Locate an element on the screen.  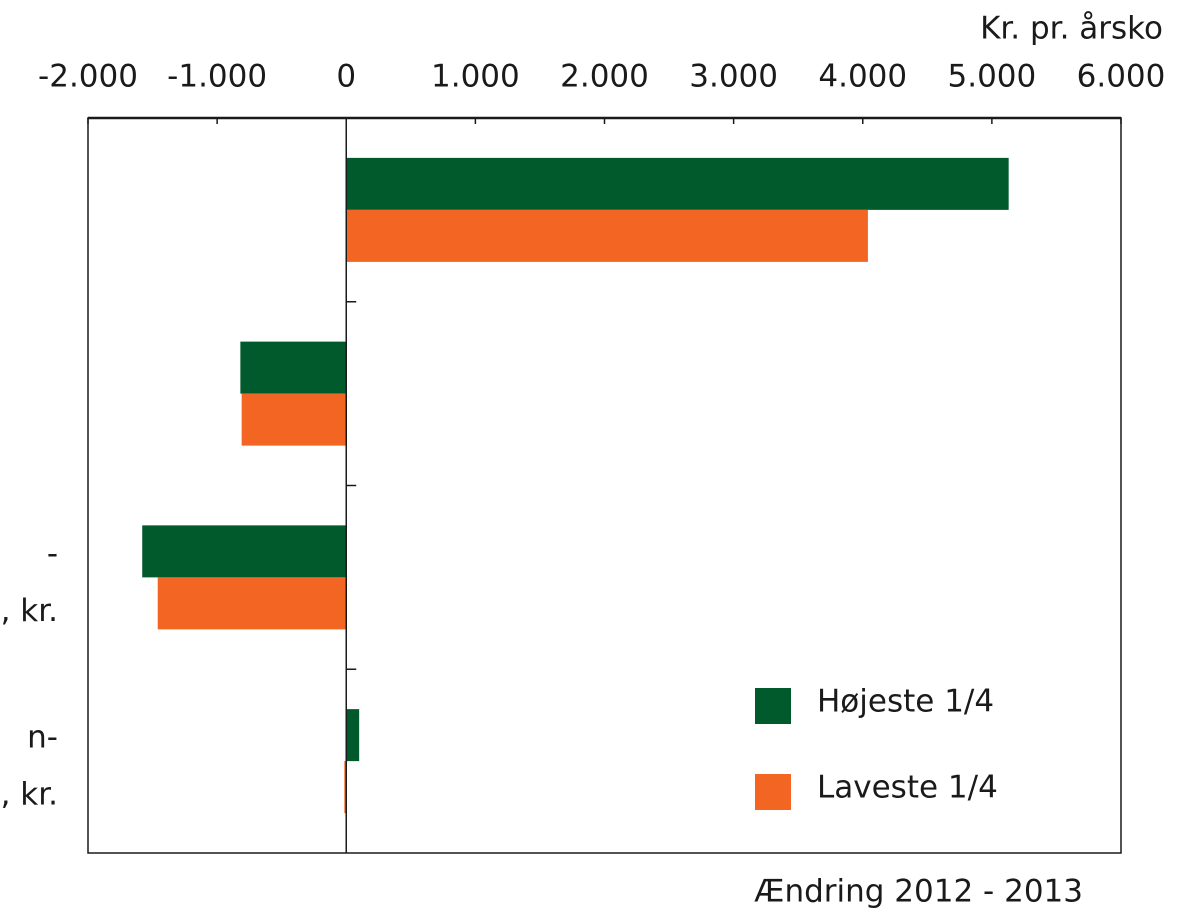
x-tick-label: 6.000 is located at coordinates (1121, 77).